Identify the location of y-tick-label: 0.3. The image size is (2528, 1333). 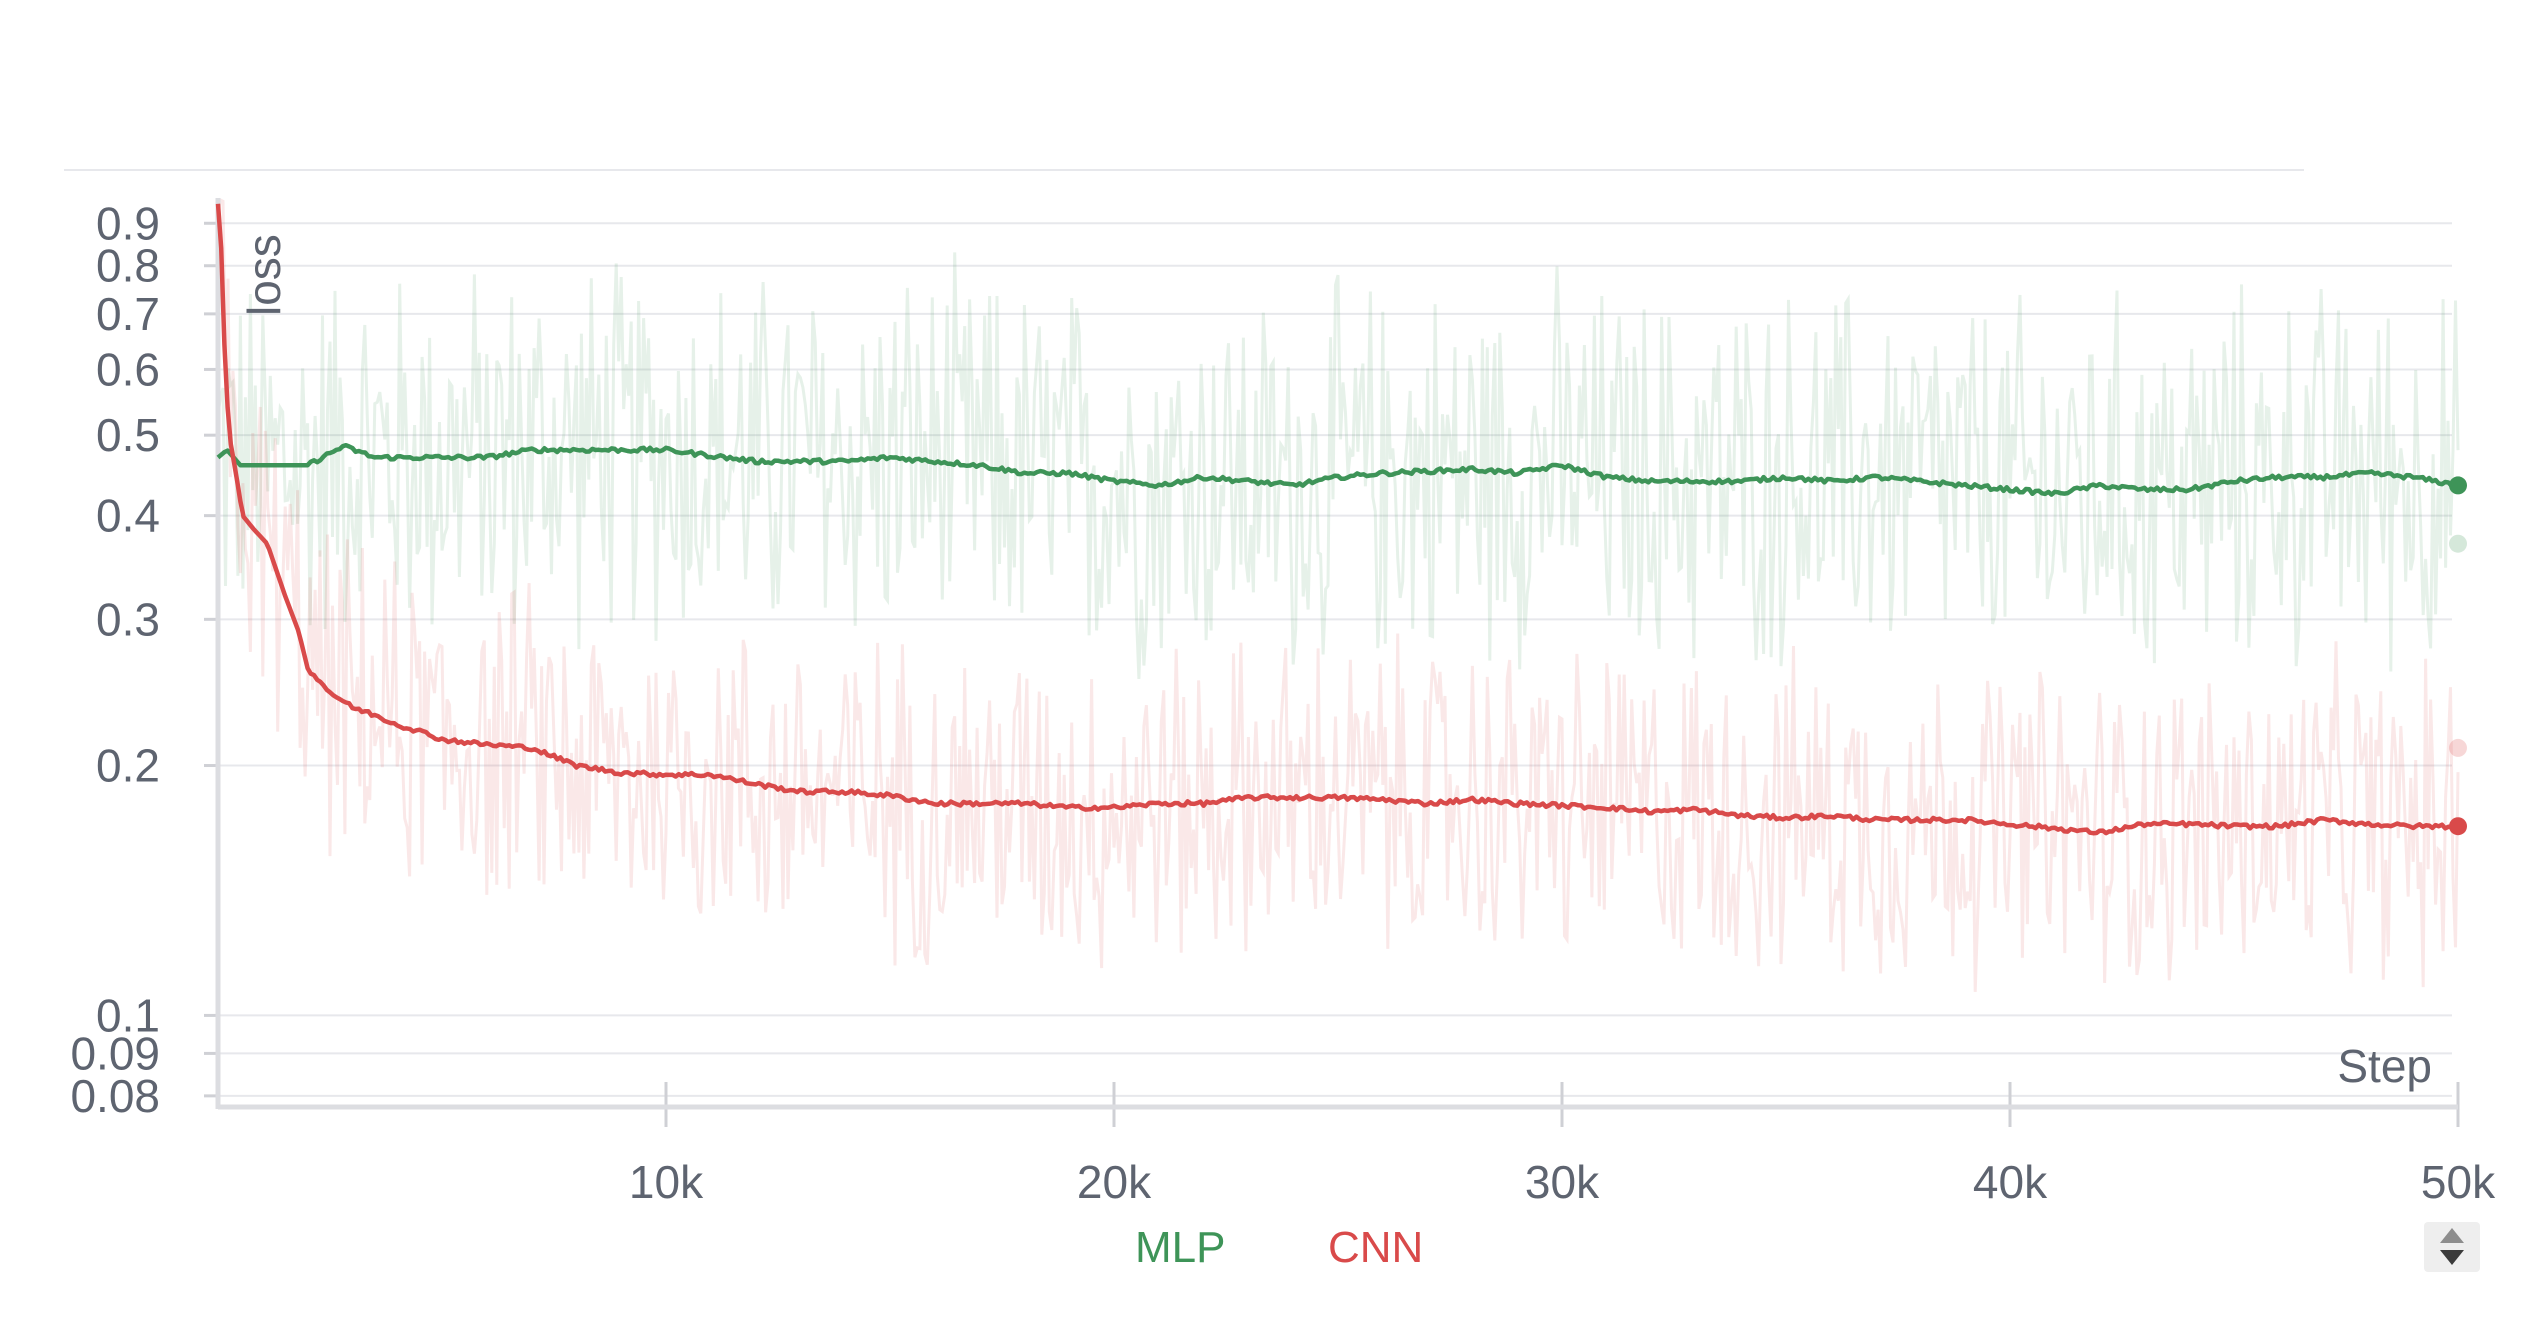
(128, 619).